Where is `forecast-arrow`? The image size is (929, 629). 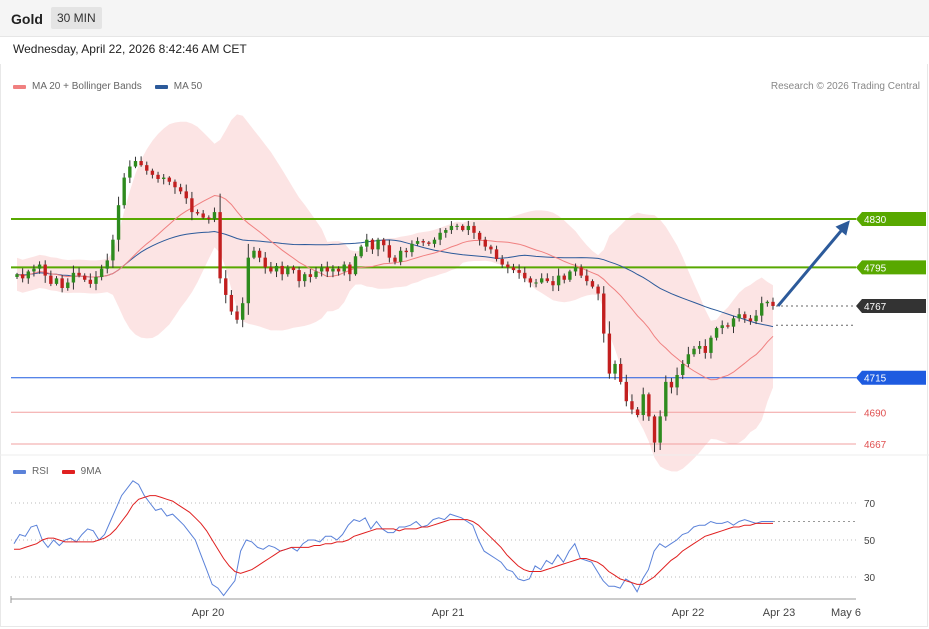
forecast-arrow is located at coordinates (813, 263).